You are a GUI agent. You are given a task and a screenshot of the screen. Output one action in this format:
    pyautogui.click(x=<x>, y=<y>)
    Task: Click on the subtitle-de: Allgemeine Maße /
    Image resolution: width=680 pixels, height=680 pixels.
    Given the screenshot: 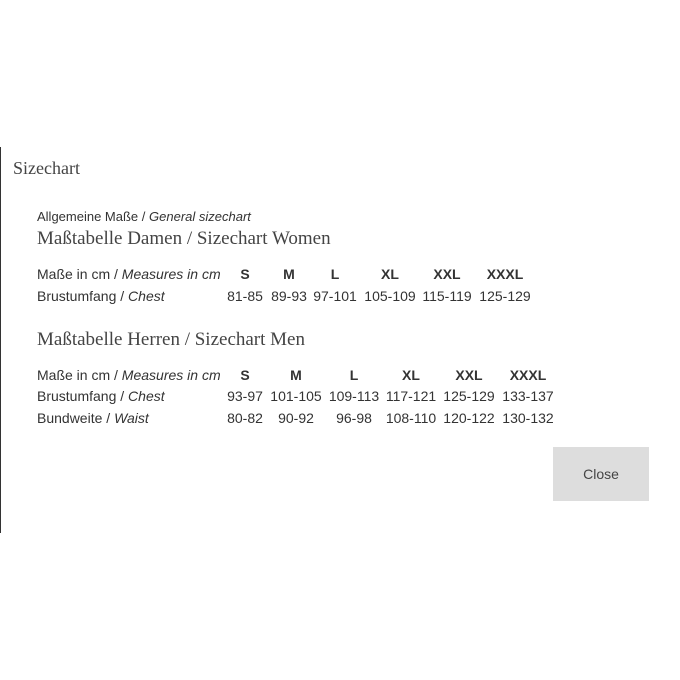 What is the action you would take?
    pyautogui.click(x=91, y=216)
    